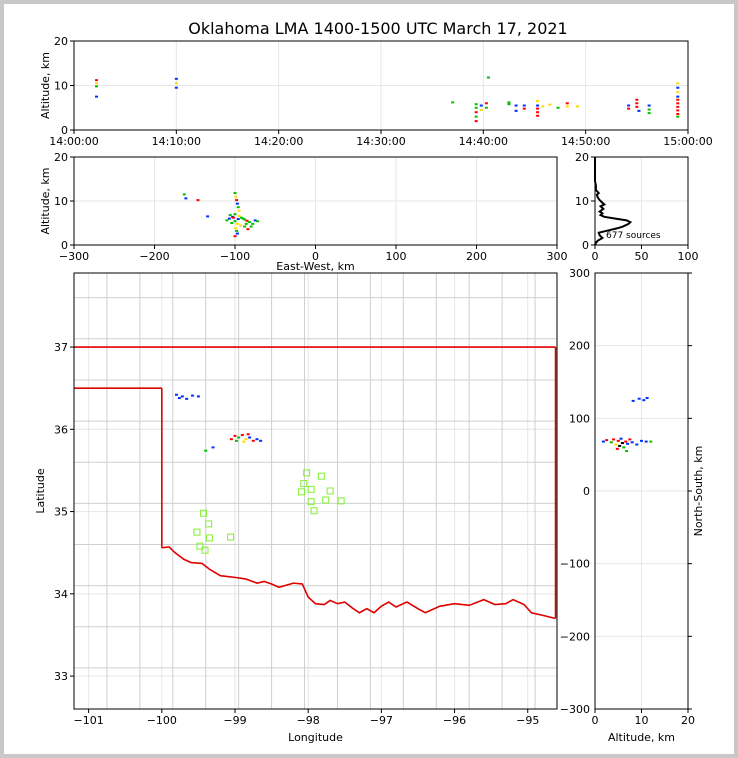 Image resolution: width=738 pixels, height=758 pixels. What do you see at coordinates (40, 491) in the screenshot?
I see `plan-view-ylabel: Latitude` at bounding box center [40, 491].